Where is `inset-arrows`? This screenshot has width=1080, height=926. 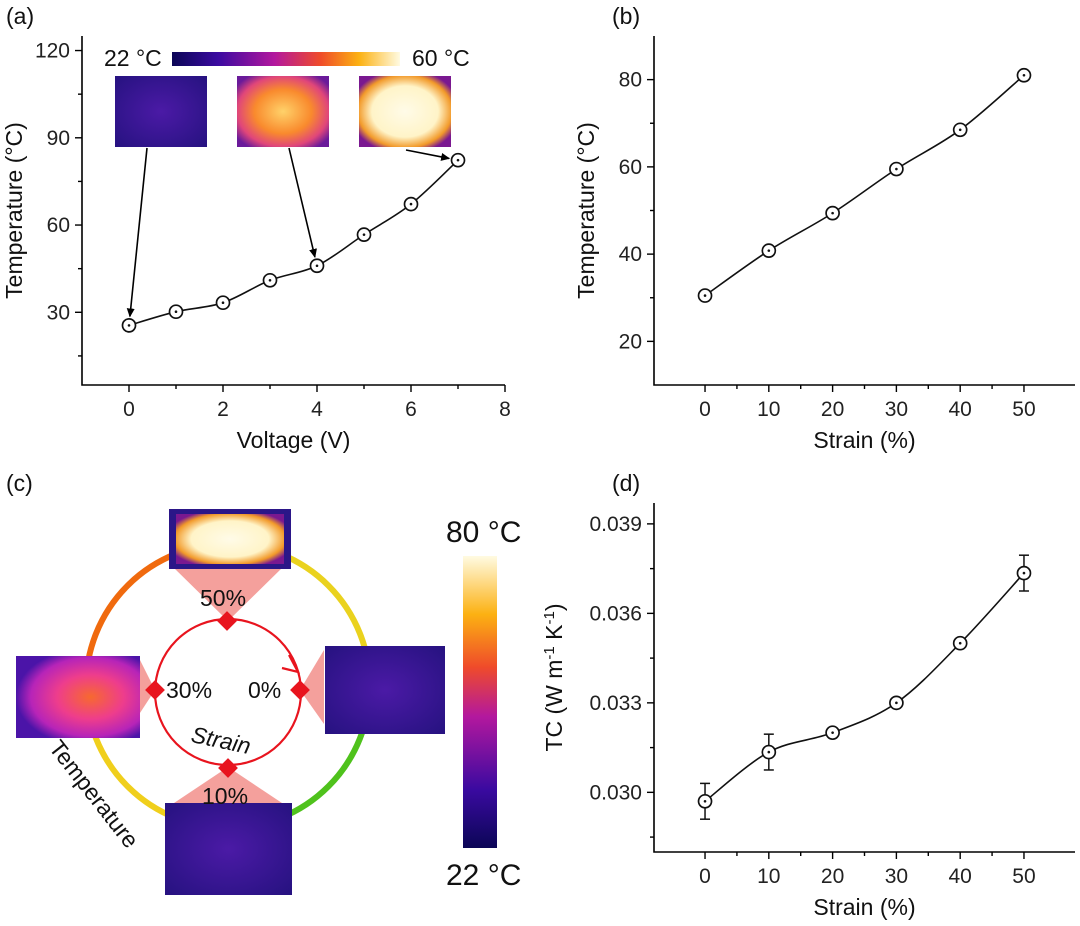
inset-arrows is located at coordinates (288, 232).